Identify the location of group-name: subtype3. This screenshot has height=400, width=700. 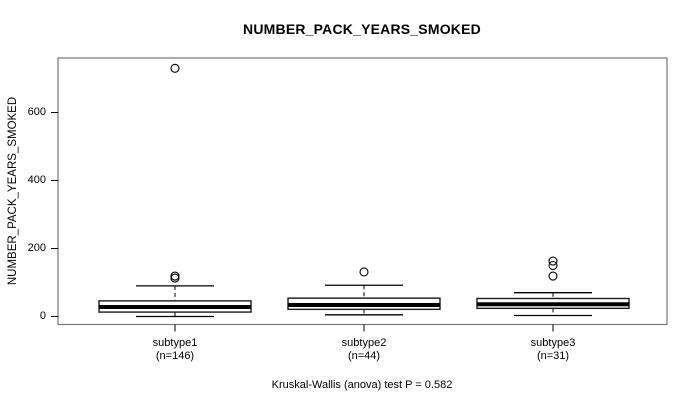
(553, 343).